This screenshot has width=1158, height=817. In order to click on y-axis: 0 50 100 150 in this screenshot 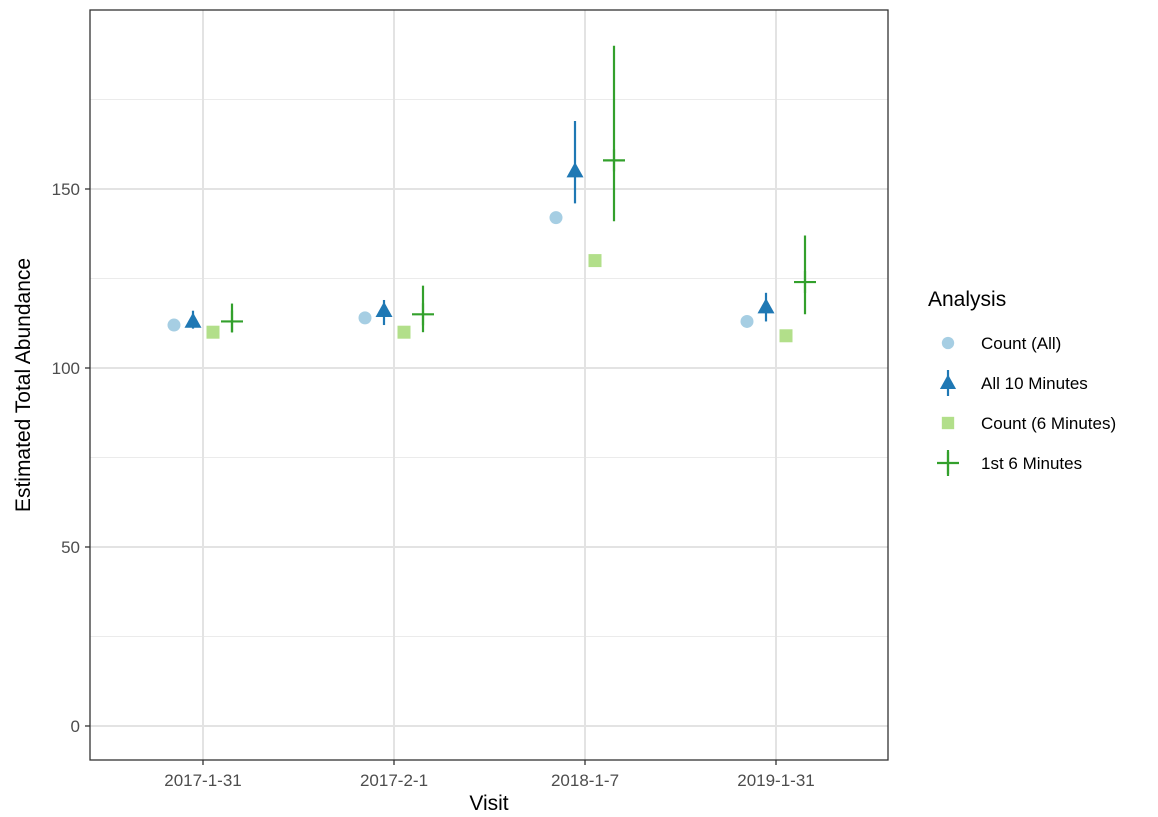, I will do `click(71, 458)`.